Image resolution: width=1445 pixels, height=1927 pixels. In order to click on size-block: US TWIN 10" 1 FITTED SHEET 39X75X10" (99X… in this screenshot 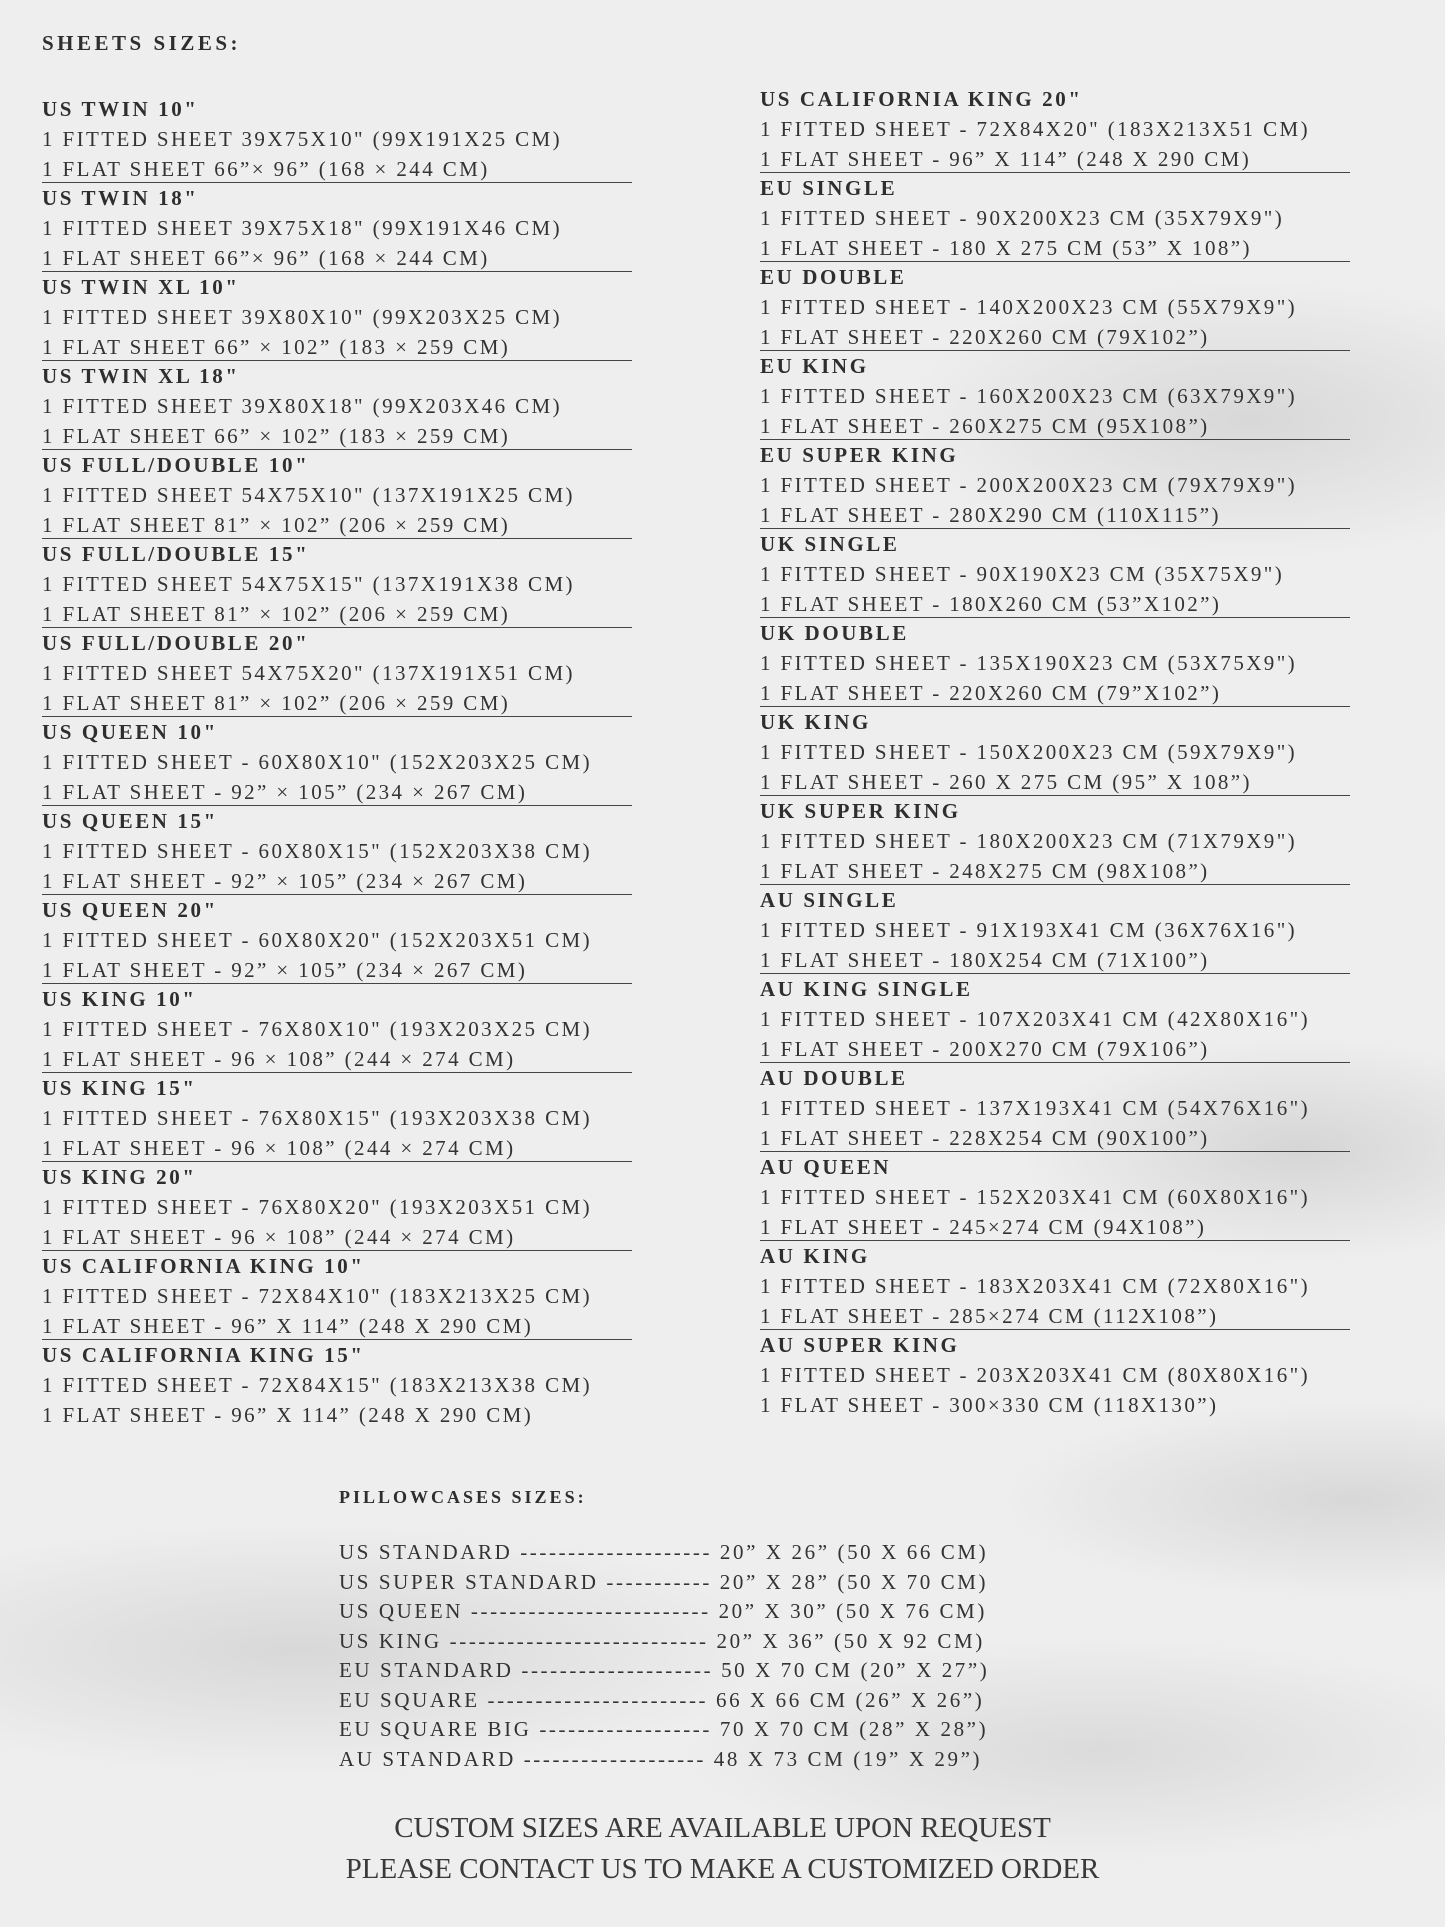, I will do `click(337, 138)`.